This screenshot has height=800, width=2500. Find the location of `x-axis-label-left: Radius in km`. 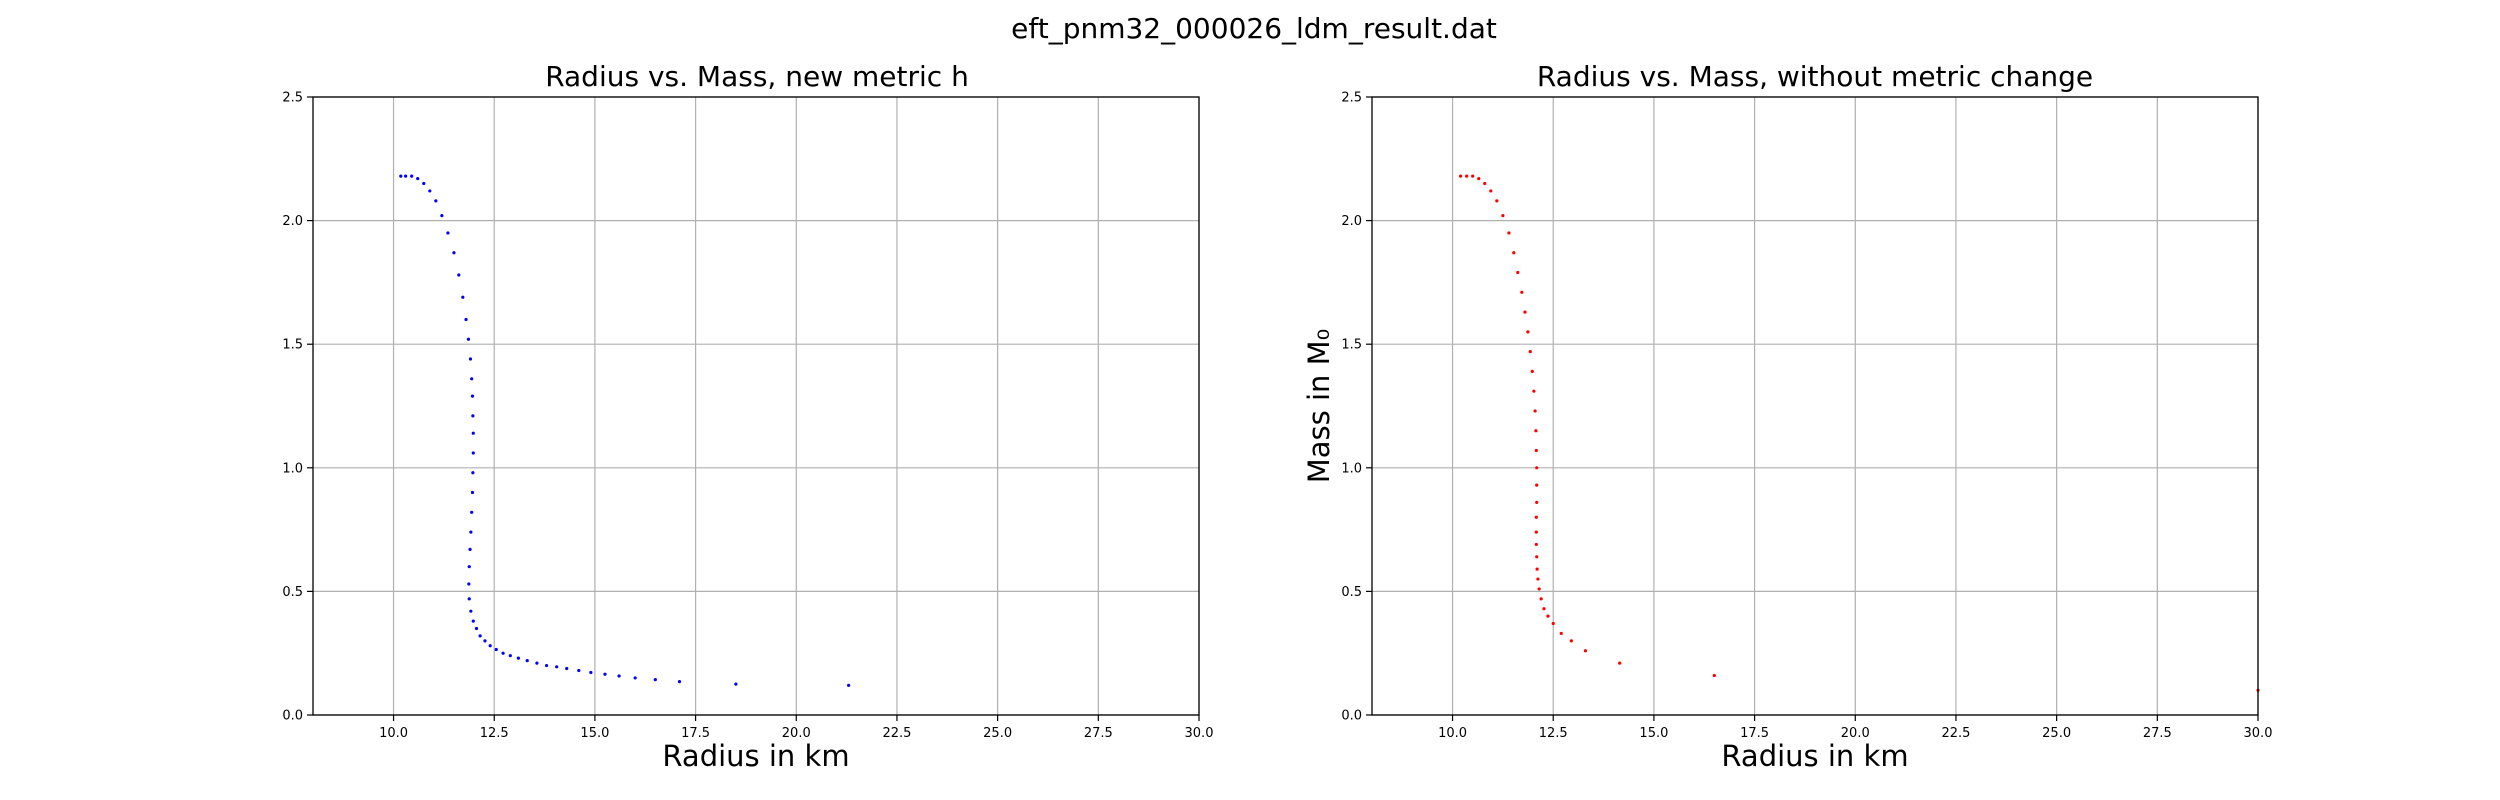

x-axis-label-left: Radius in km is located at coordinates (755, 756).